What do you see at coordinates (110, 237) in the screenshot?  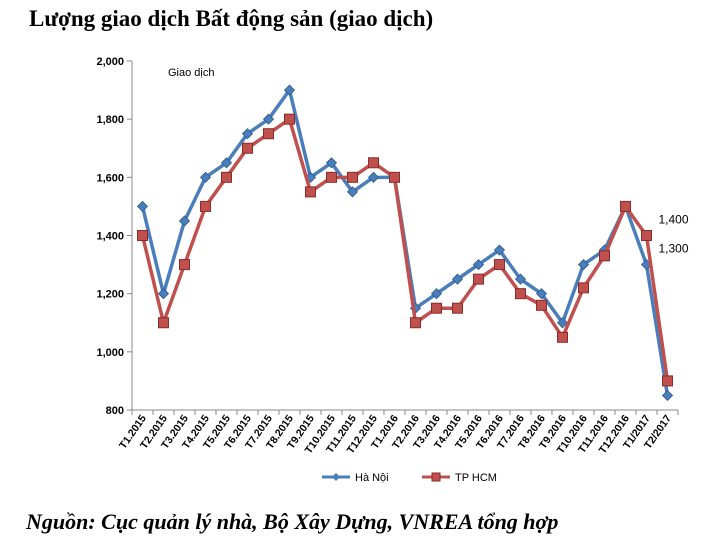 I see `y-tick-label: 1,400` at bounding box center [110, 237].